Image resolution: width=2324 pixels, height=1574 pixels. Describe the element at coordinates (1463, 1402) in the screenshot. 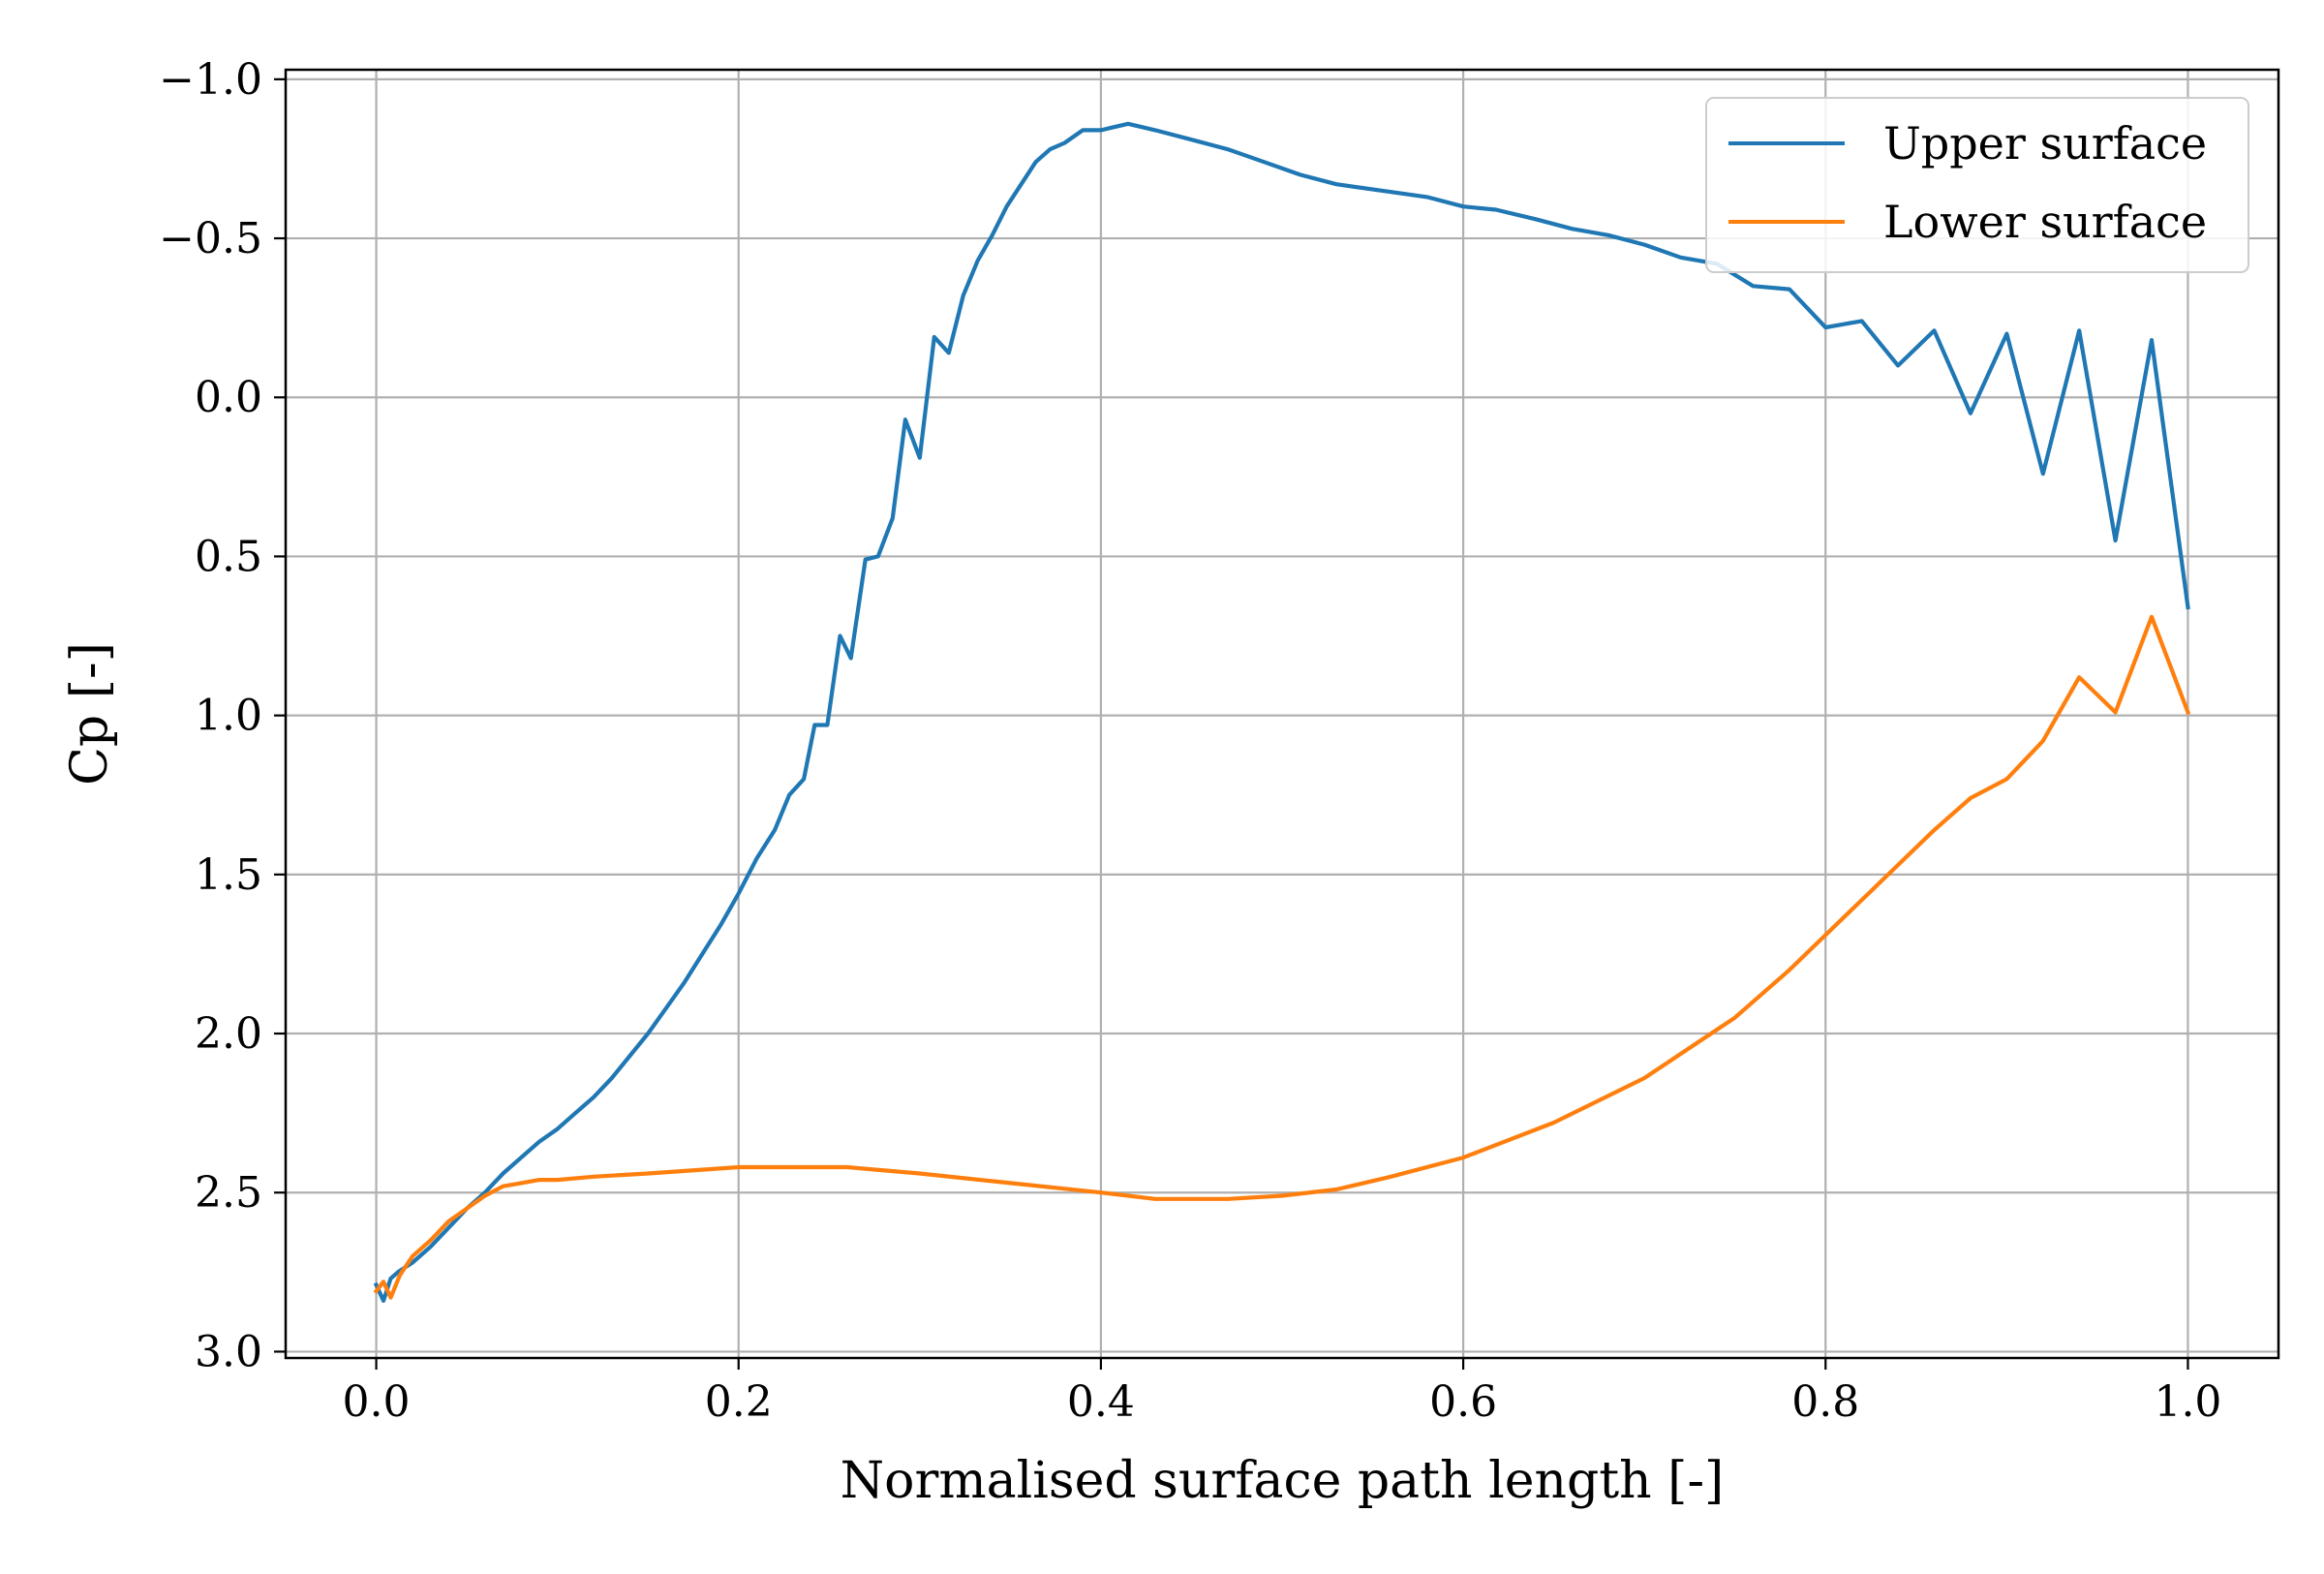

I see `x-tick-label: 0.6` at that location.